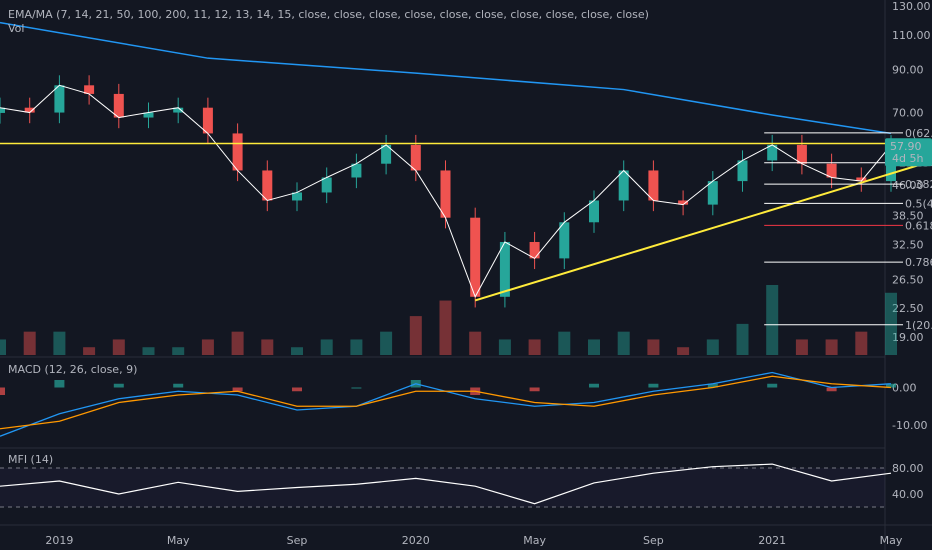 This screenshot has height=550, width=932. Describe the element at coordinates (906, 146) in the screenshot. I see `last-price-value: 57.90` at that location.